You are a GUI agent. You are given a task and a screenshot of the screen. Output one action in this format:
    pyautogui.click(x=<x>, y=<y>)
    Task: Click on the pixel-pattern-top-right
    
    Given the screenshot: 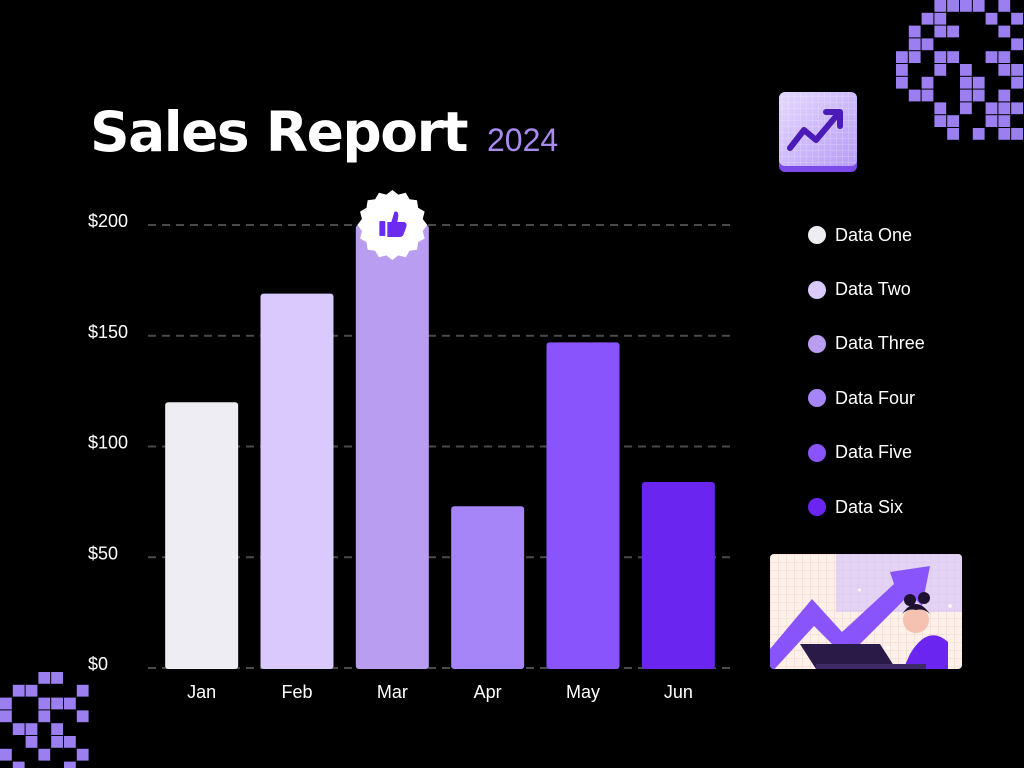 What is the action you would take?
    pyautogui.click(x=959, y=70)
    